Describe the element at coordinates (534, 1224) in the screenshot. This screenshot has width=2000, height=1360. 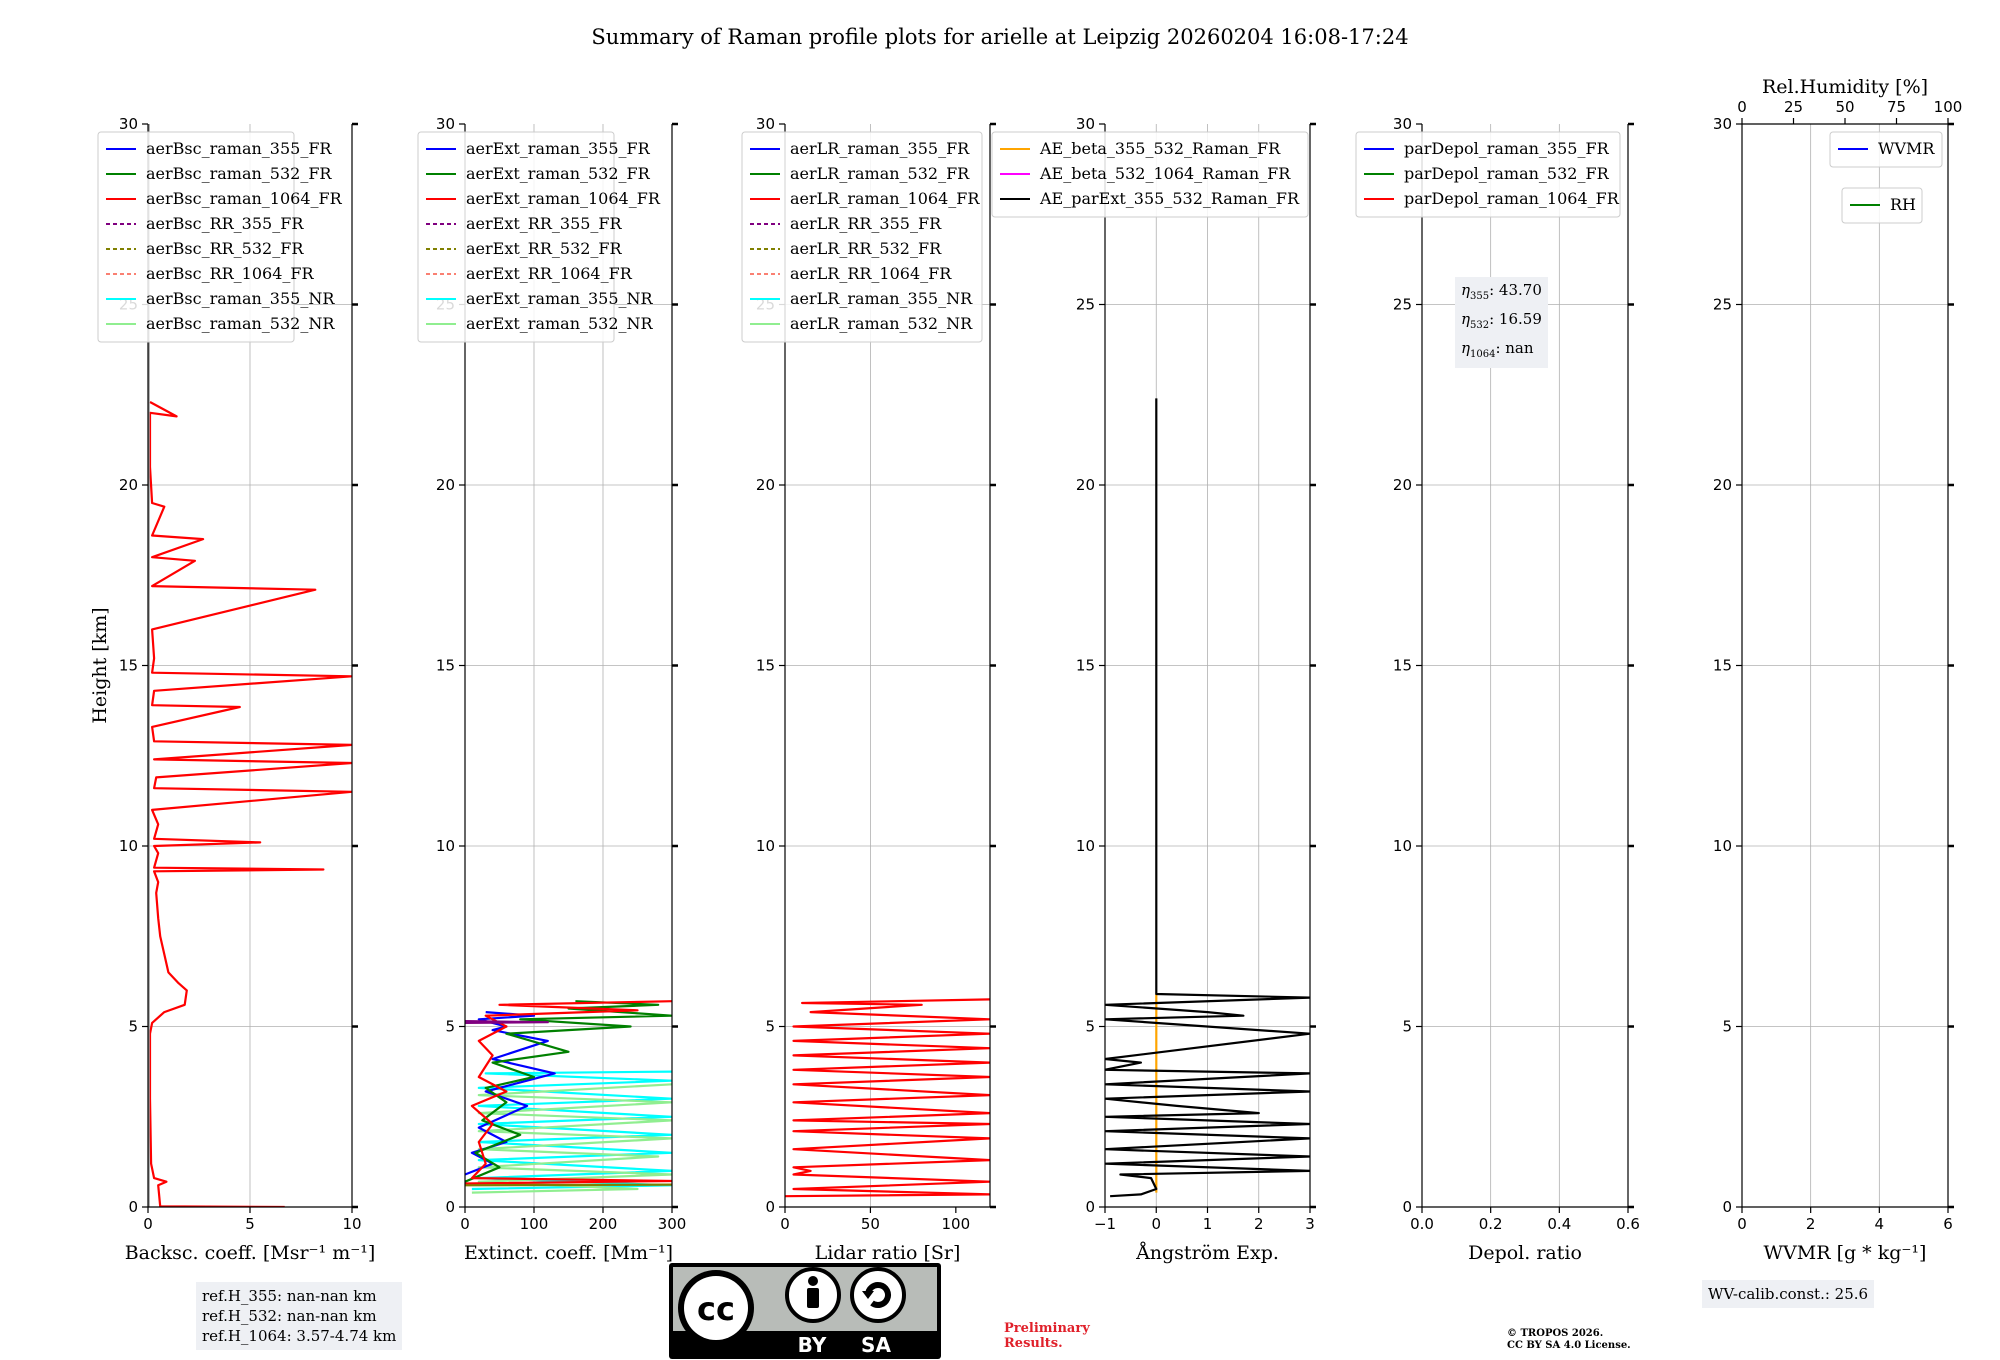
I see `xtick-label-ext: 100` at that location.